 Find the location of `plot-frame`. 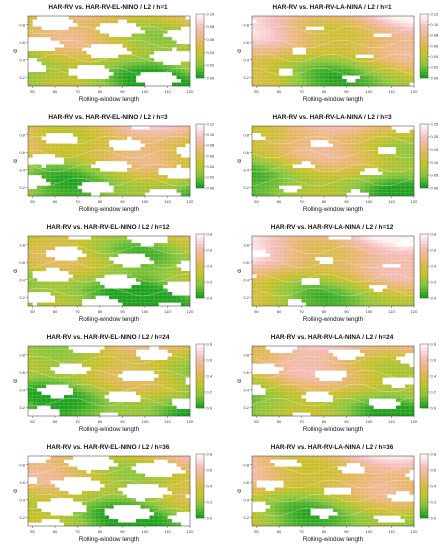

plot-frame is located at coordinates (109, 271).